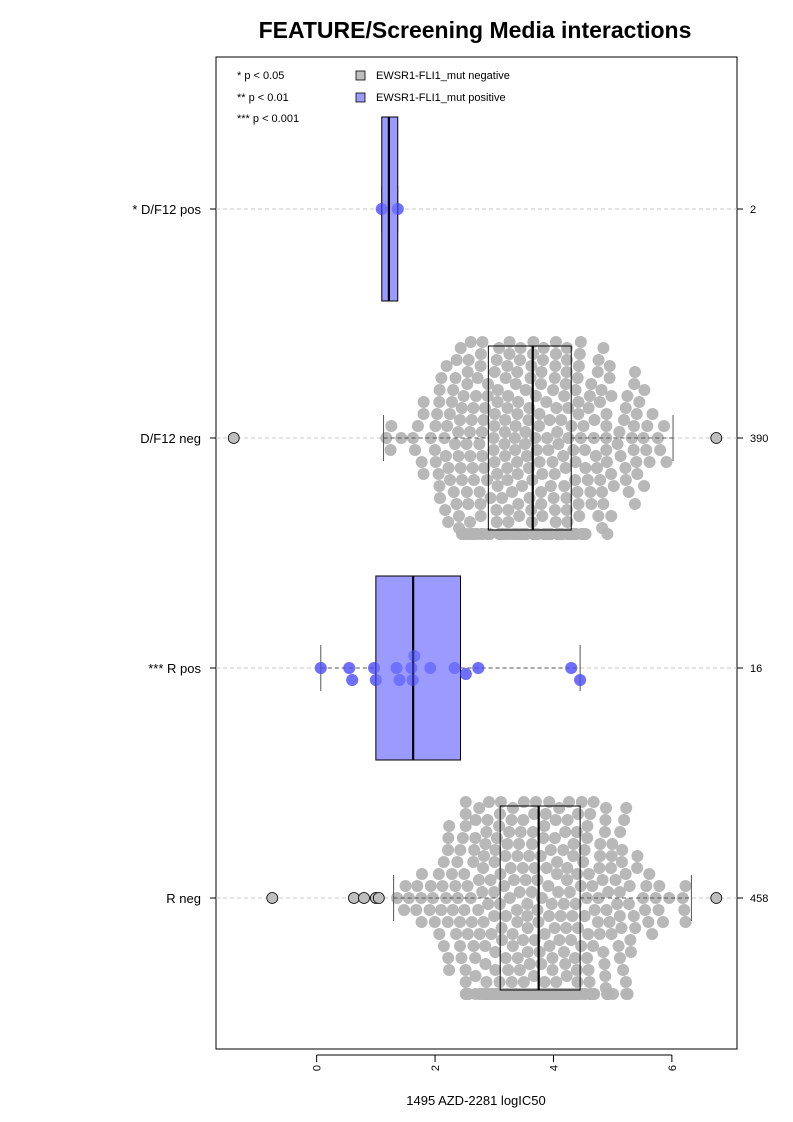 The height and width of the screenshot is (1122, 793). I want to click on significance-legend-3: *** p < 0.001, so click(268, 119).